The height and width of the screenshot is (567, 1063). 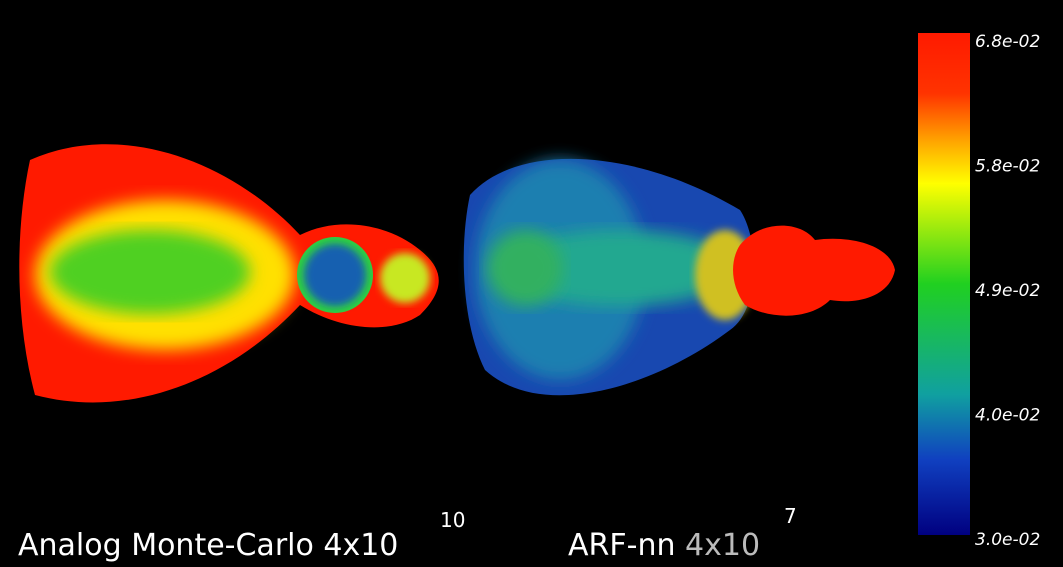 I want to click on colorbar-label: 6.8e-02, so click(x=1007, y=42).